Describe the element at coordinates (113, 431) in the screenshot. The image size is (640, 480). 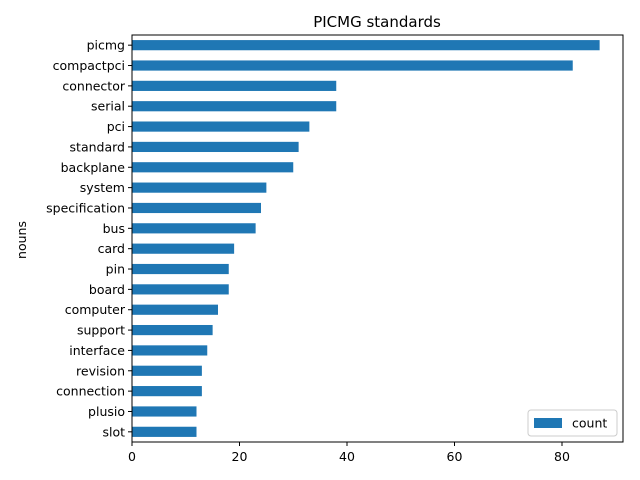
I see `y-tick-label: slot` at that location.